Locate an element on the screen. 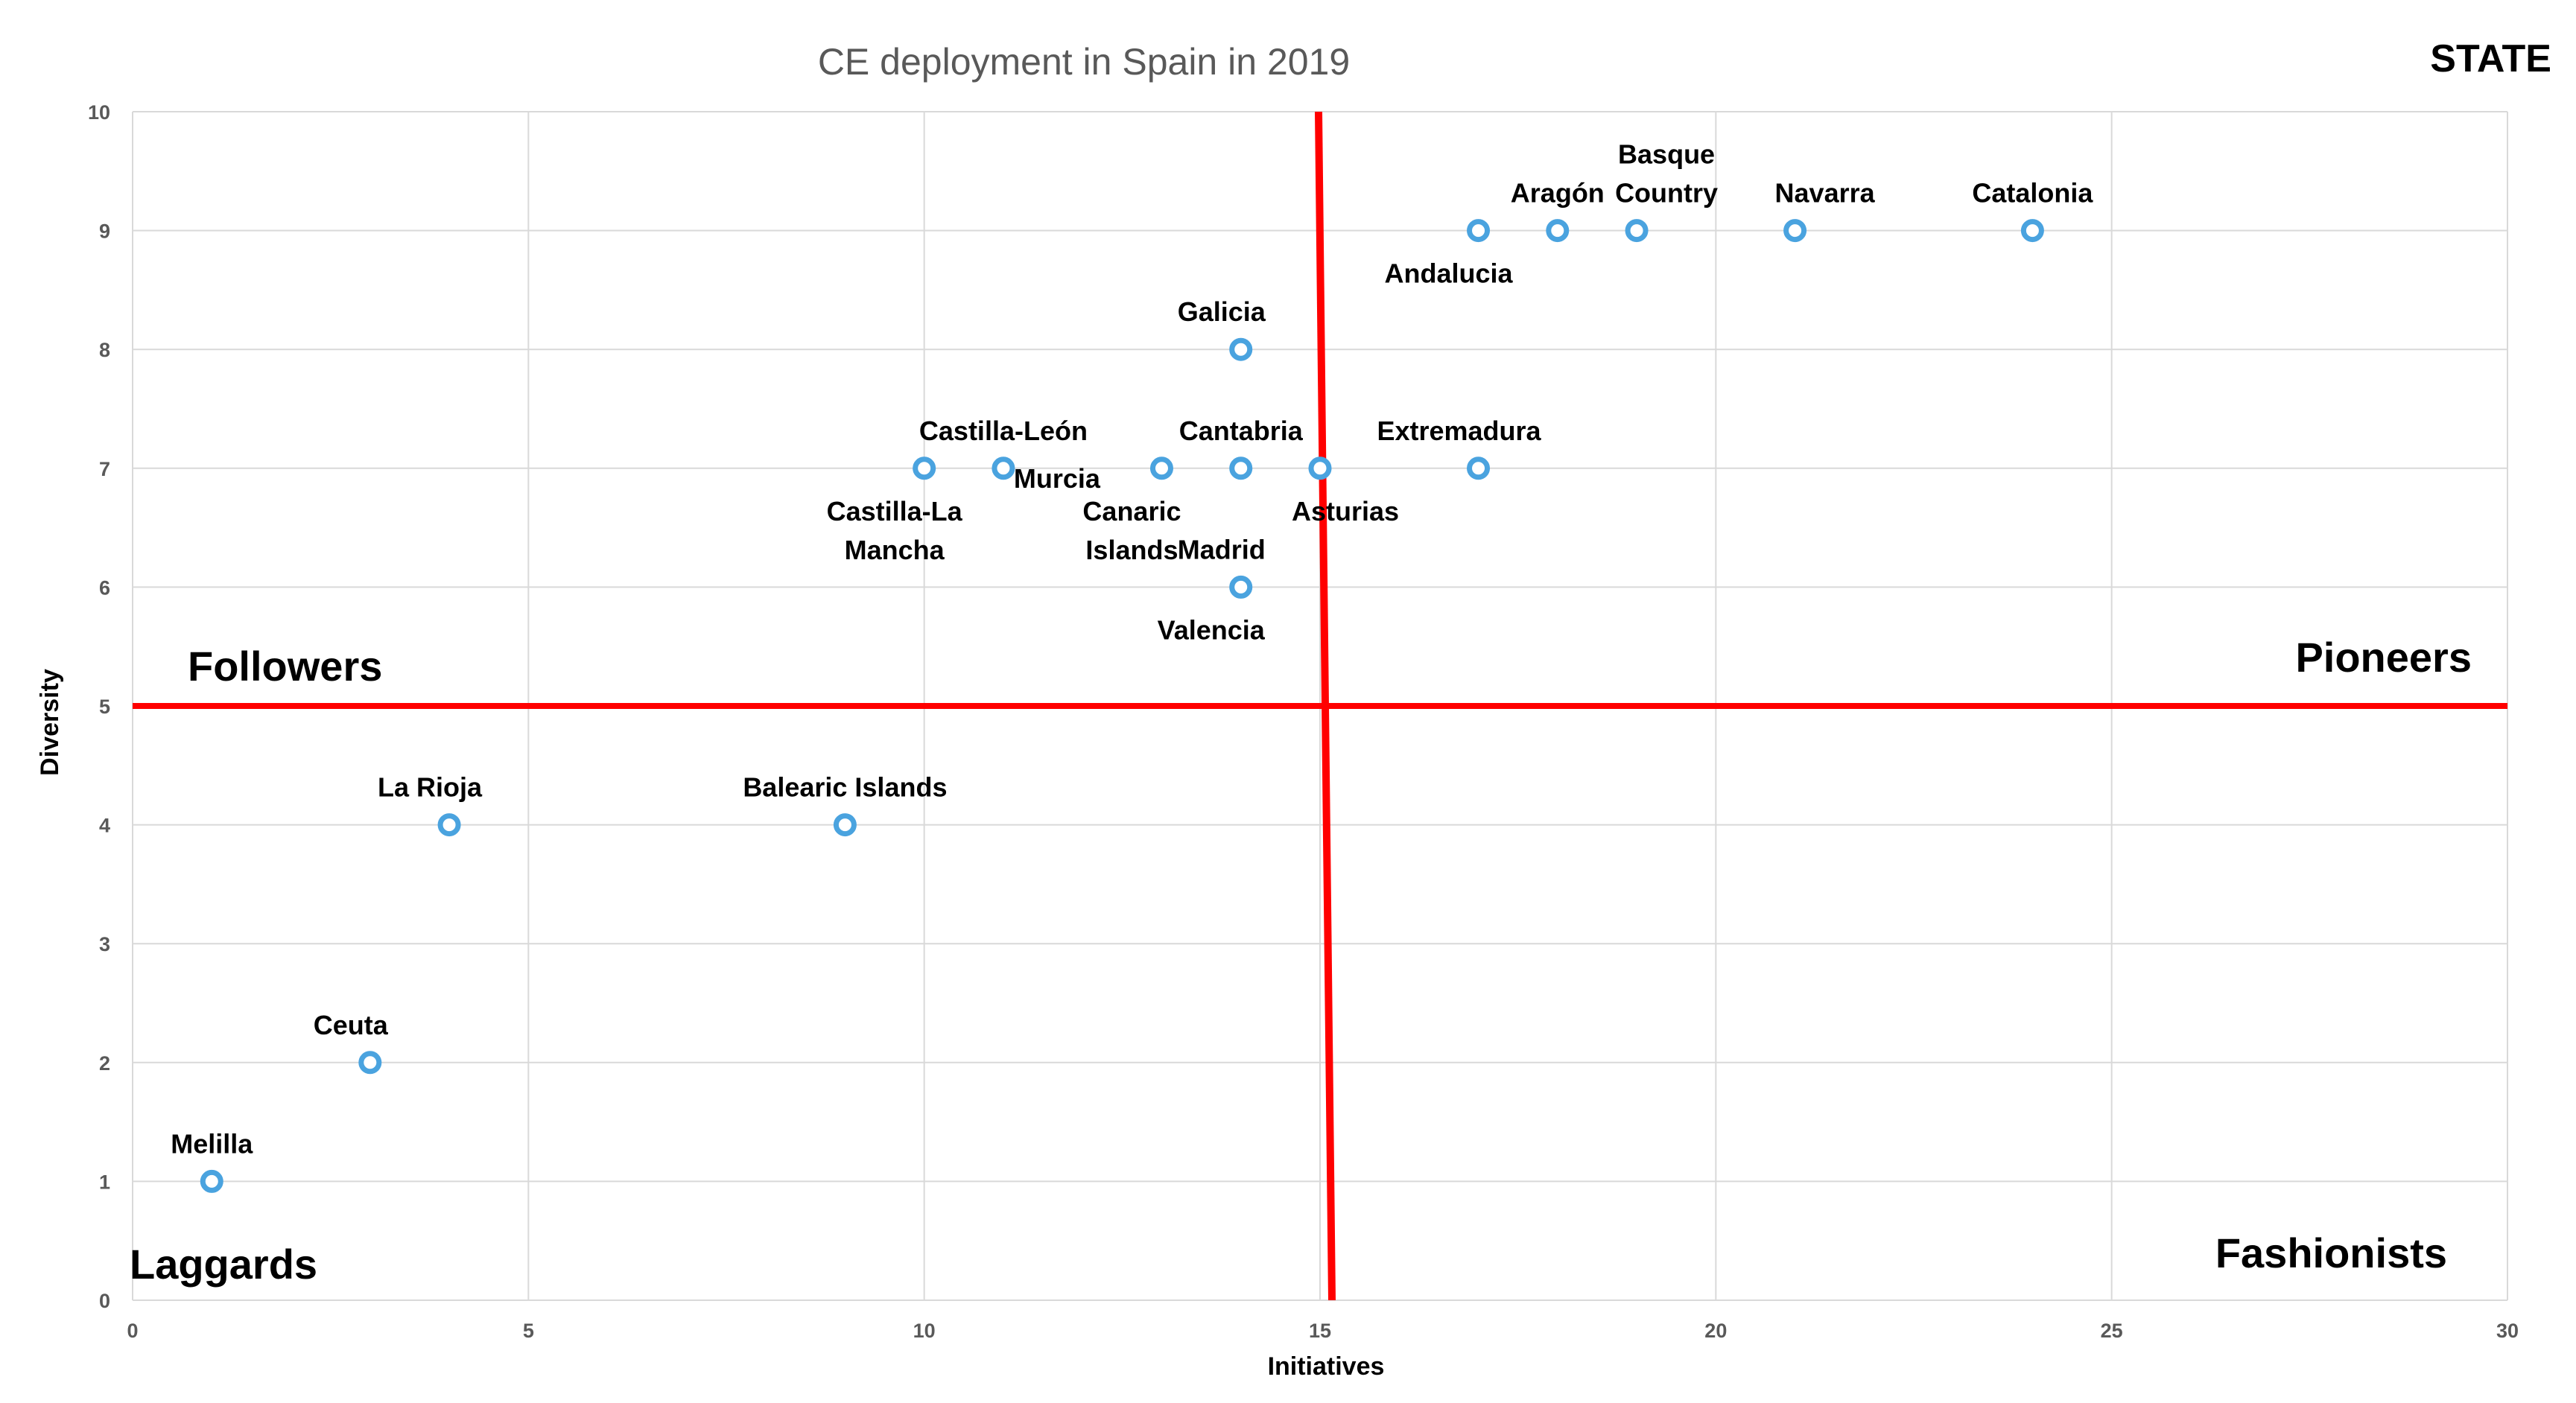 The width and height of the screenshot is (2576, 1403). point-label: Galicia is located at coordinates (1222, 311).